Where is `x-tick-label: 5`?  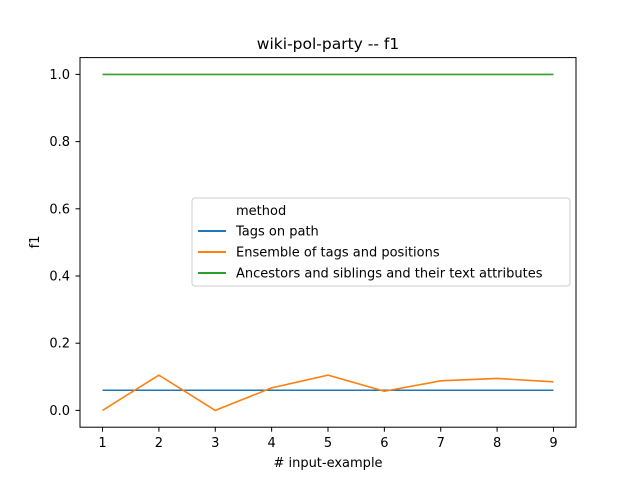 x-tick-label: 5 is located at coordinates (328, 443).